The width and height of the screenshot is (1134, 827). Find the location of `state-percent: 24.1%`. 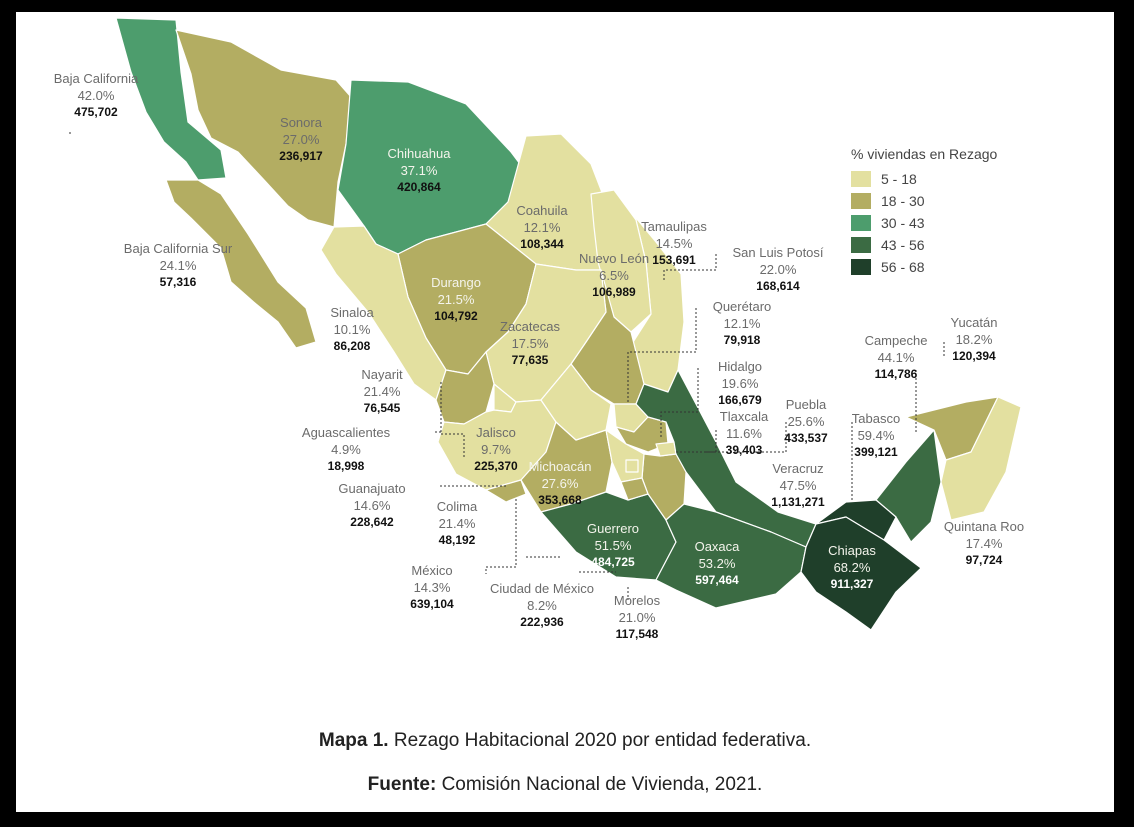

state-percent: 24.1% is located at coordinates (178, 265).